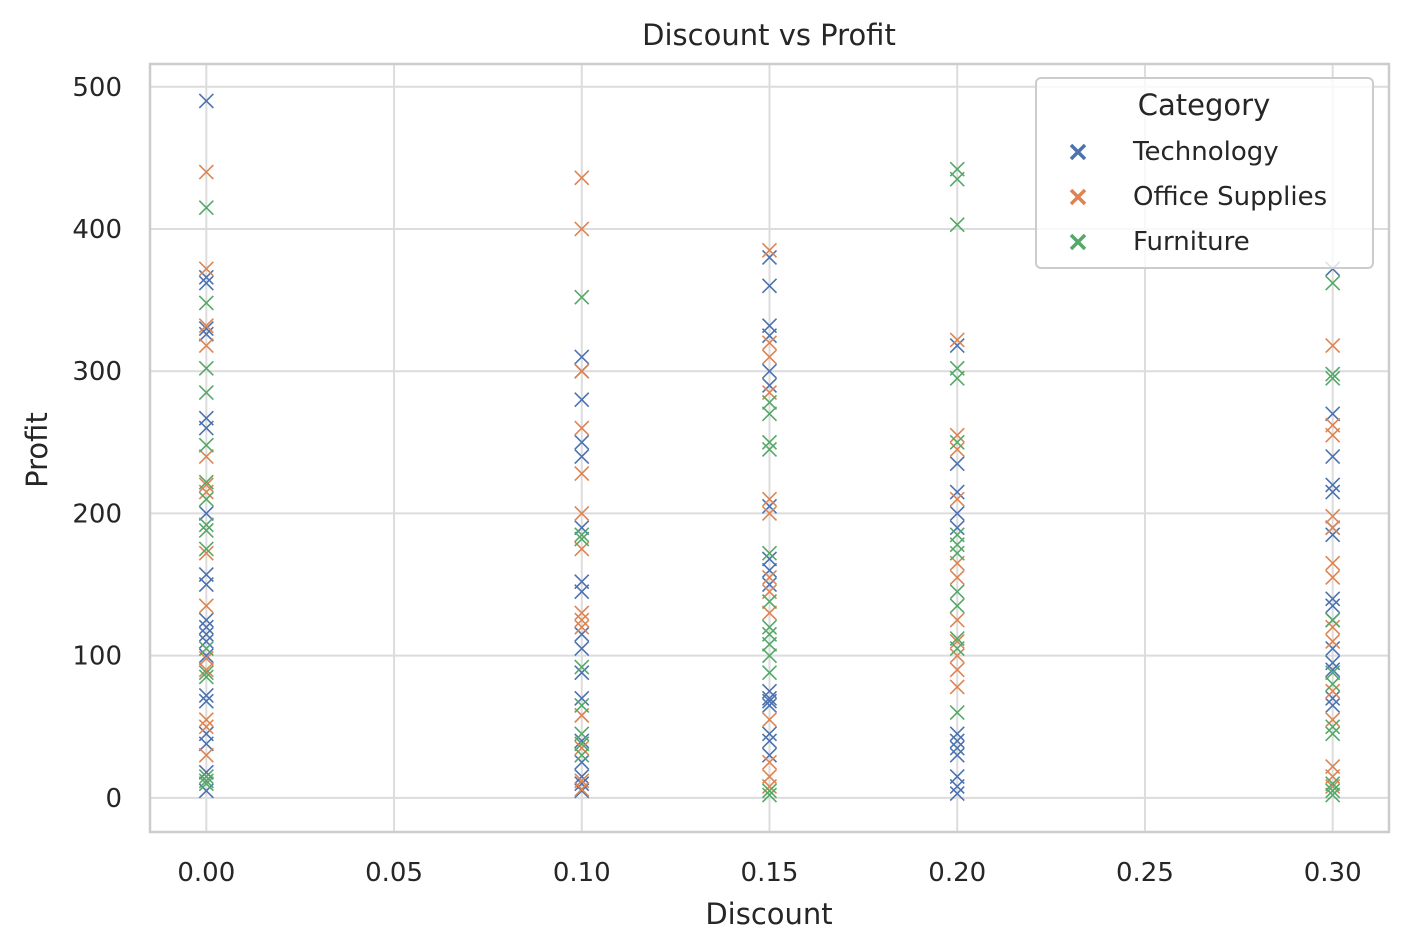  What do you see at coordinates (1205, 152) in the screenshot?
I see `legend-label: Technology` at bounding box center [1205, 152].